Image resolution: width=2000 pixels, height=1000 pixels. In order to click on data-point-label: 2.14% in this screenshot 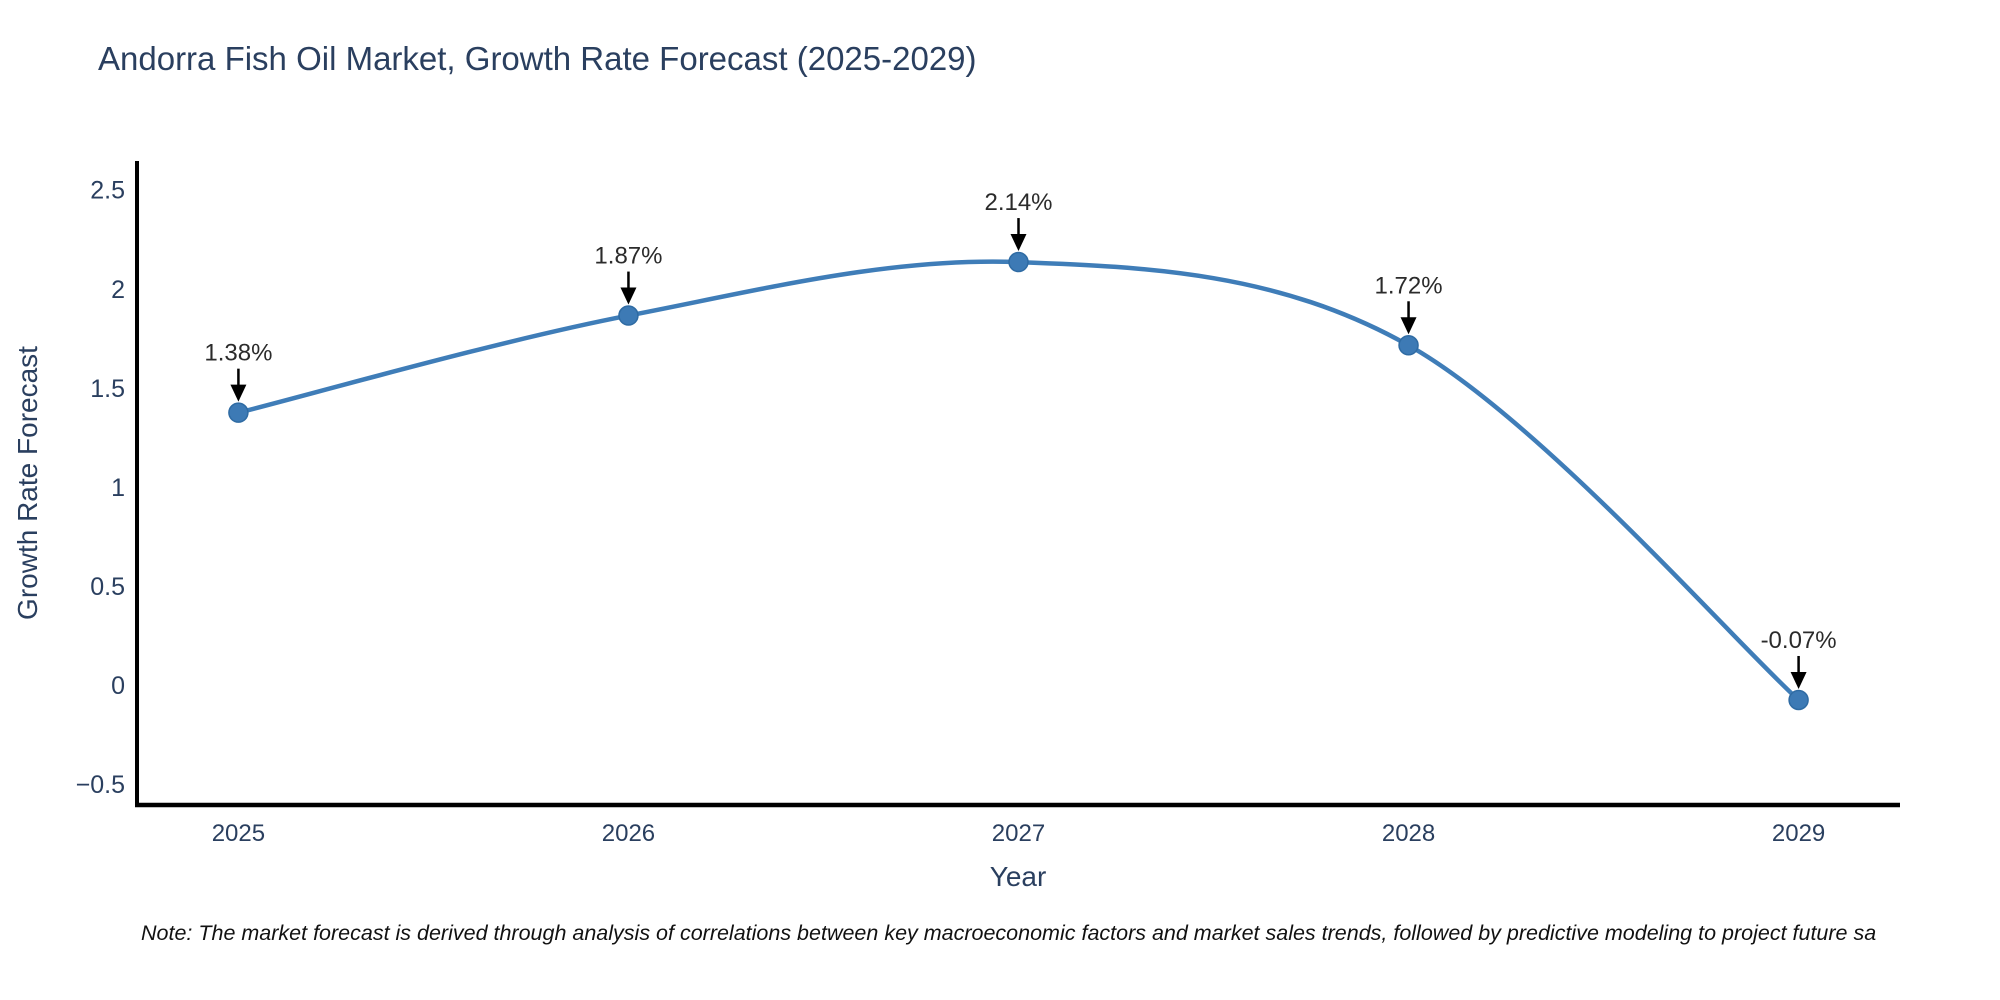, I will do `click(1018, 202)`.